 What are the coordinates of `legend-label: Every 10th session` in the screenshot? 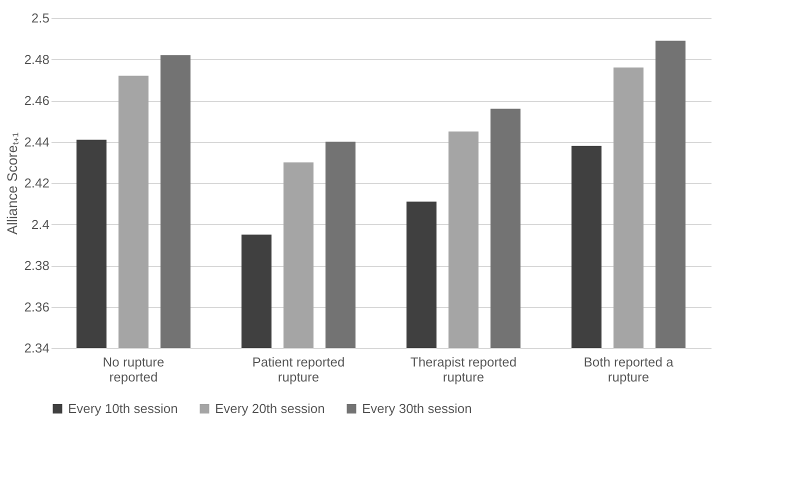 It's located at (123, 408).